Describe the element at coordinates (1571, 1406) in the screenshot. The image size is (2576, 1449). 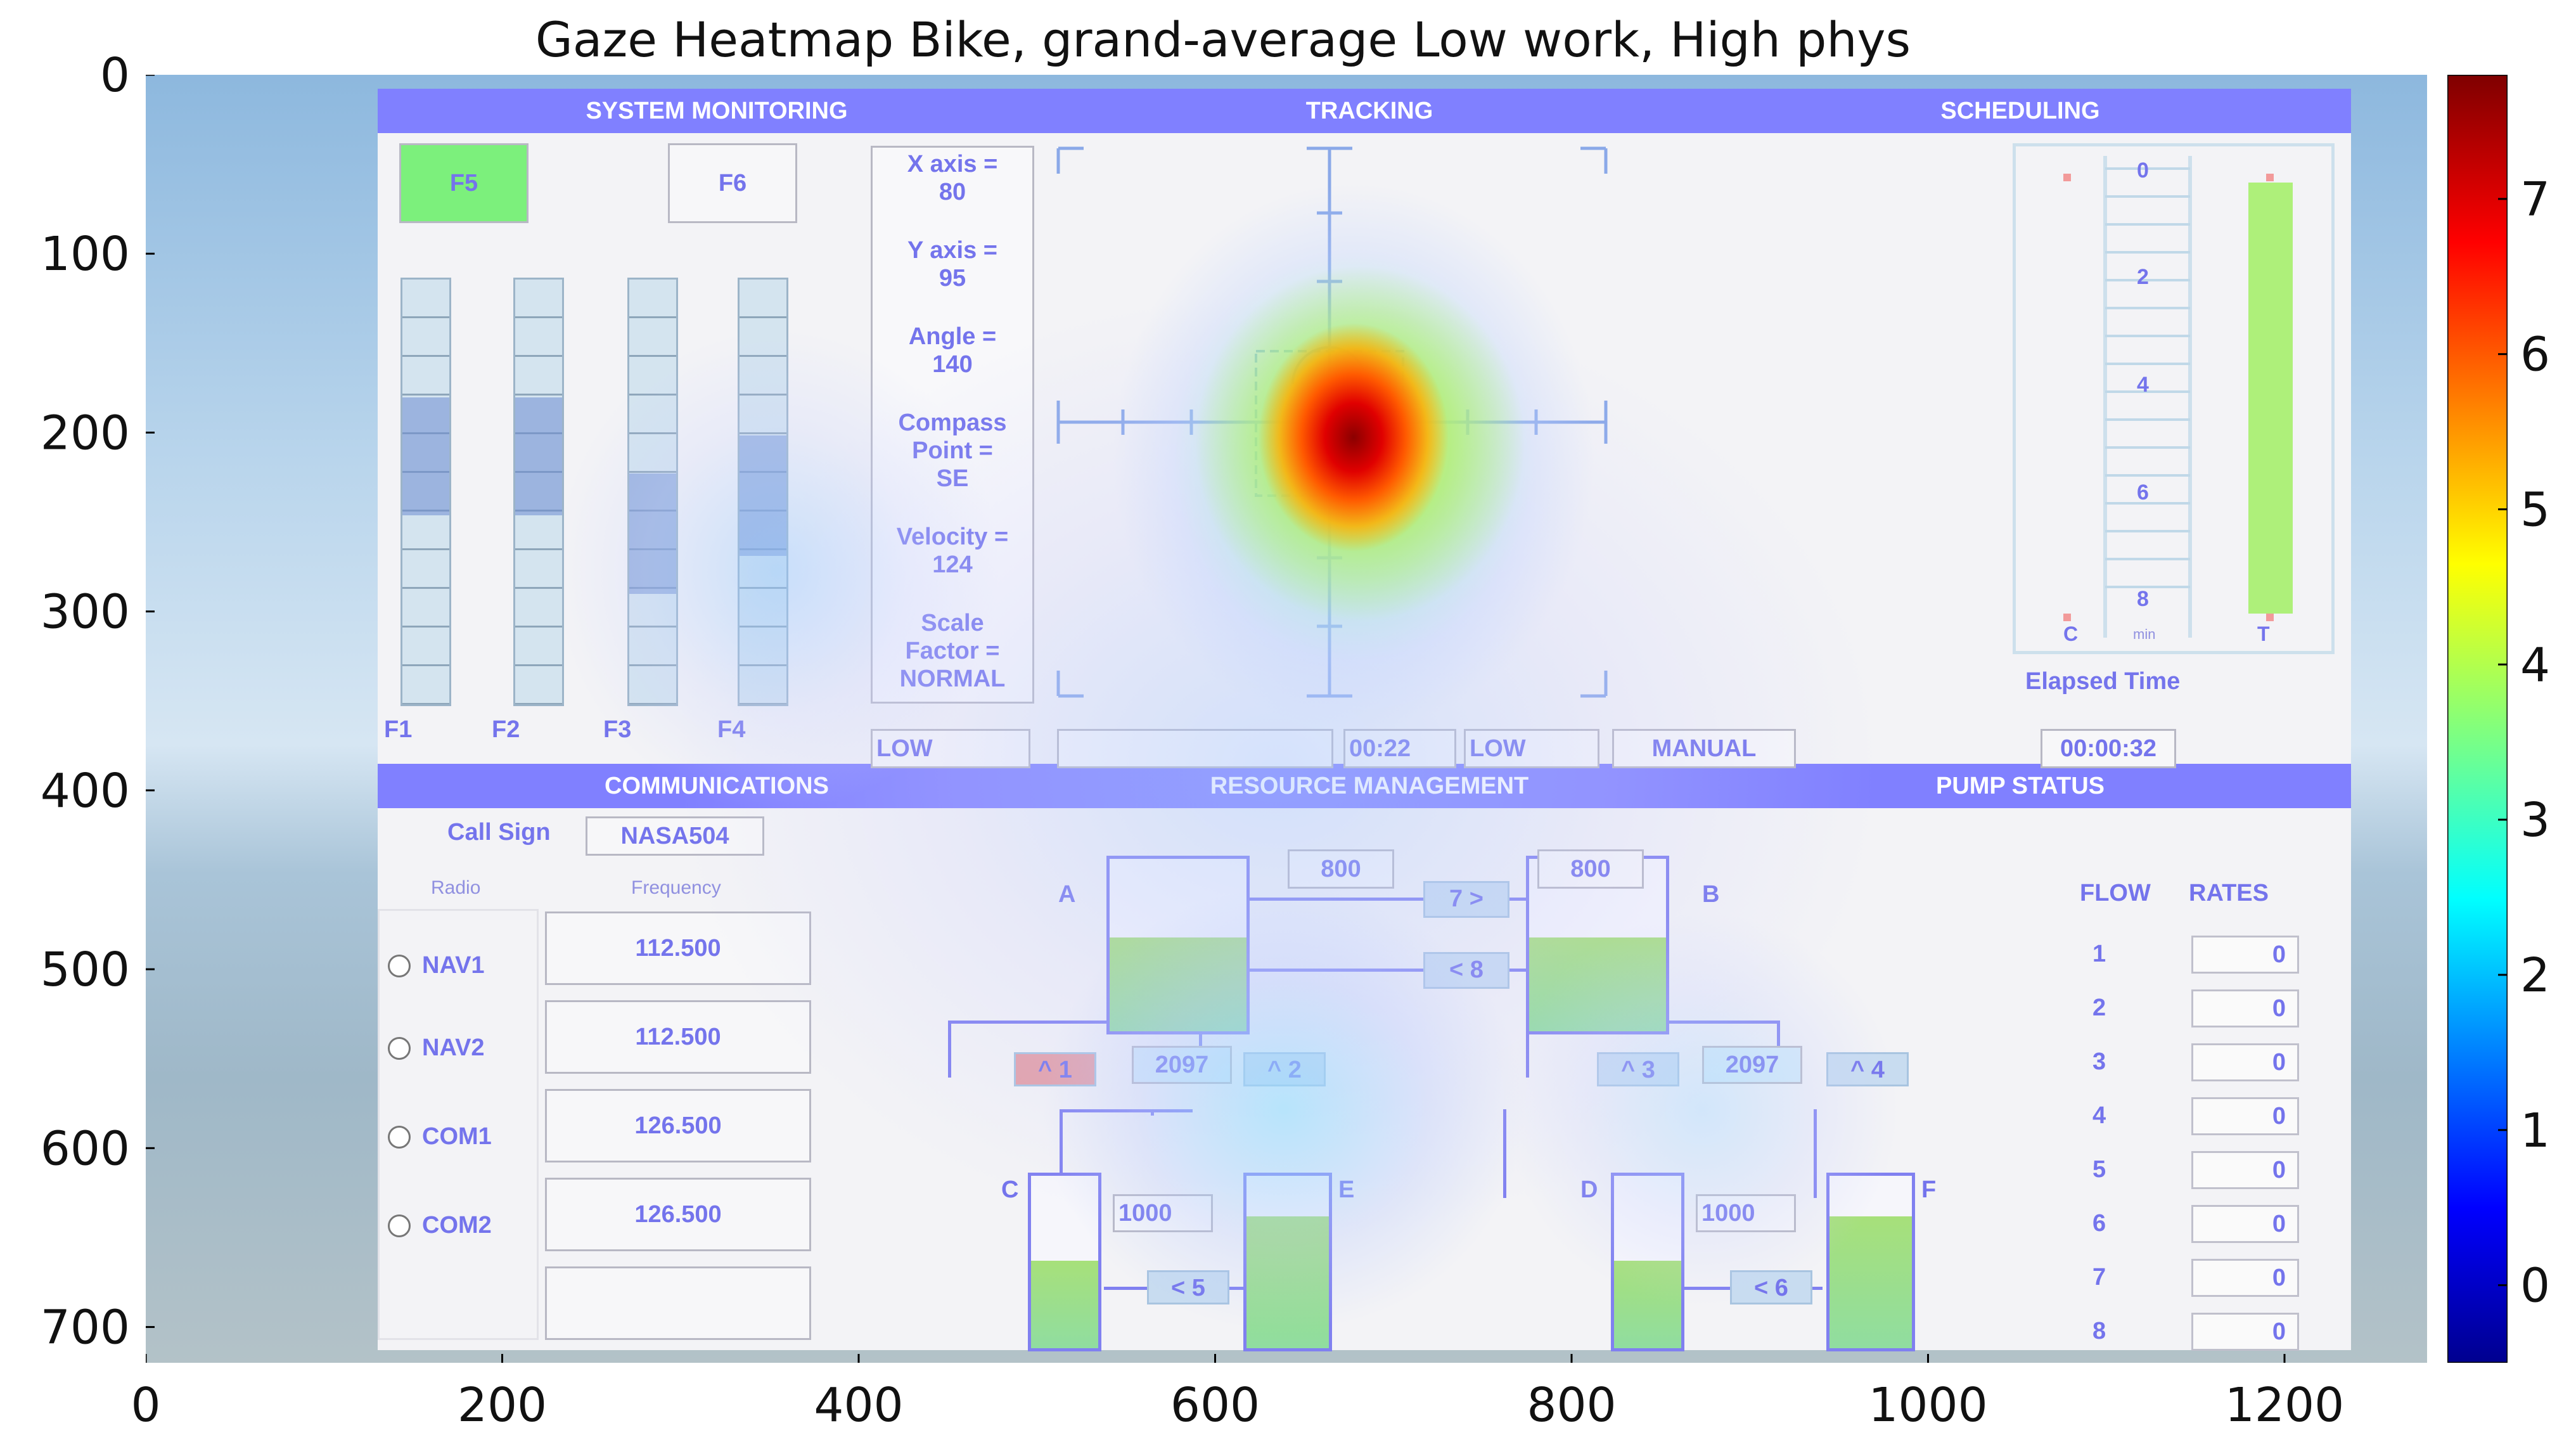
I see `x-tick-label-4: 800` at that location.